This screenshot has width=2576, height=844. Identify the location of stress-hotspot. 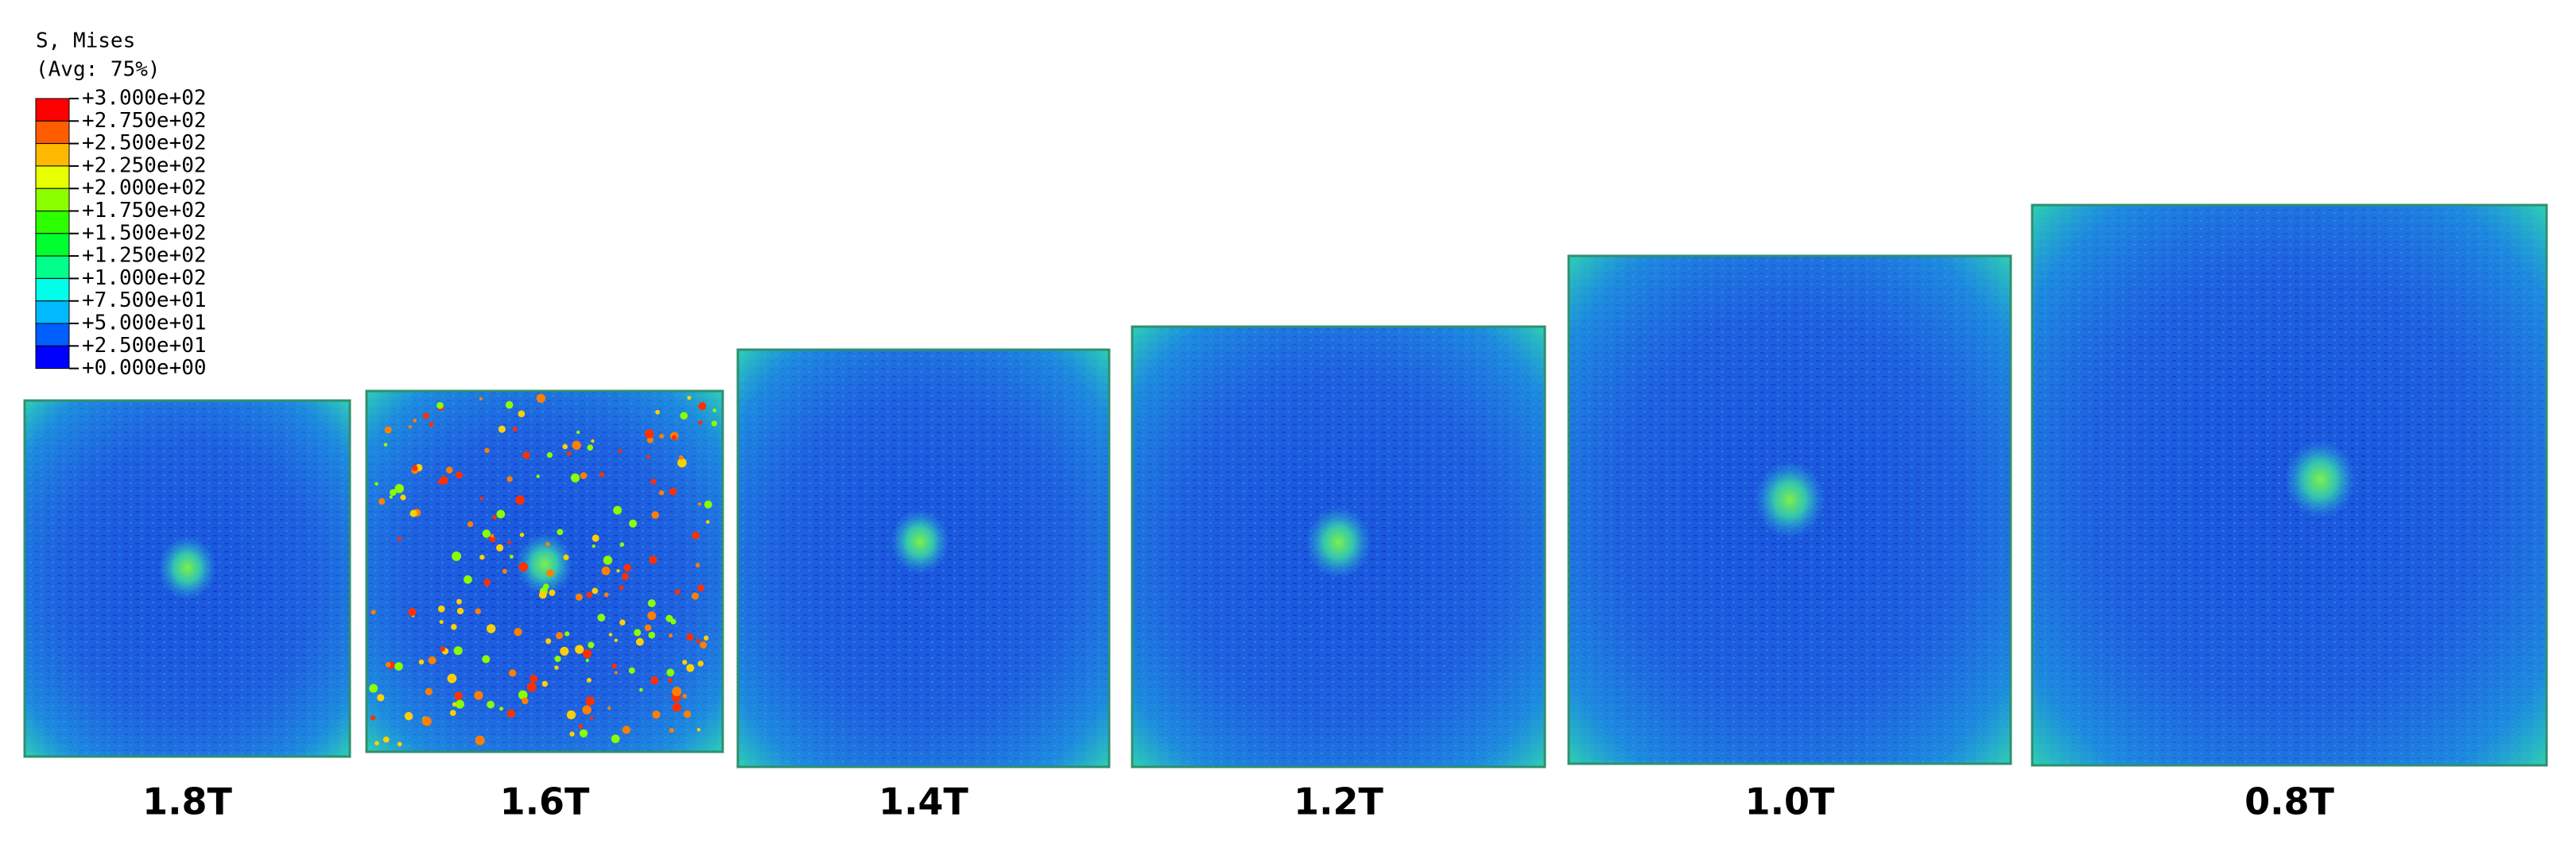
(1789, 500).